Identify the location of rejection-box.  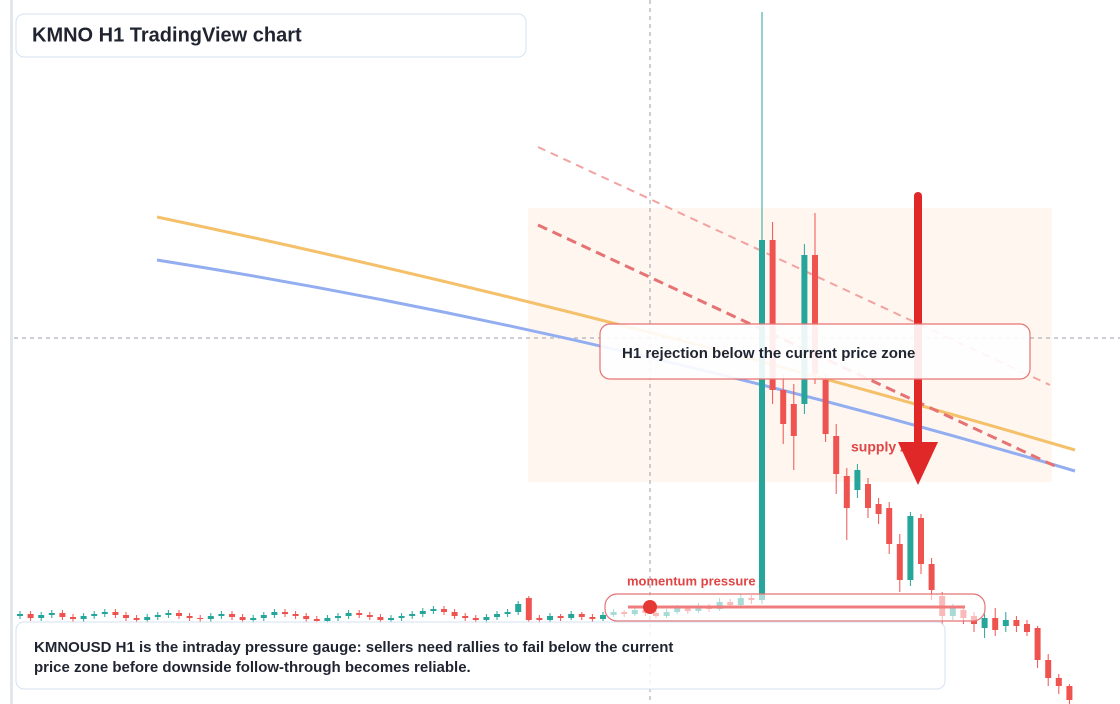
(815, 351).